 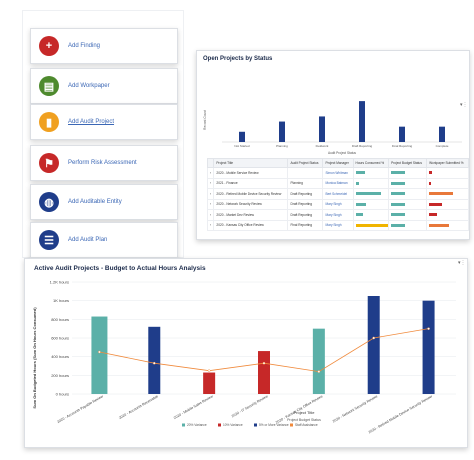 I want to click on action-add-audit-plan: ☰ Add Audit Plan, so click(x=104, y=240).